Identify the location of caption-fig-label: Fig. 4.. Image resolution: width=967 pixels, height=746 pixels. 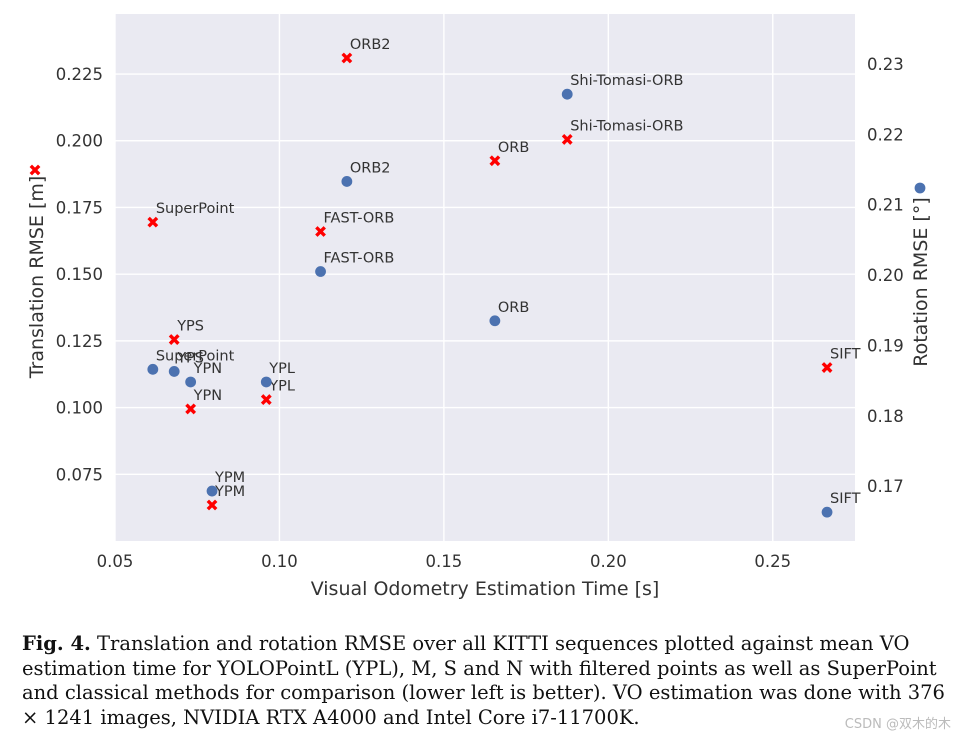
(56, 643).